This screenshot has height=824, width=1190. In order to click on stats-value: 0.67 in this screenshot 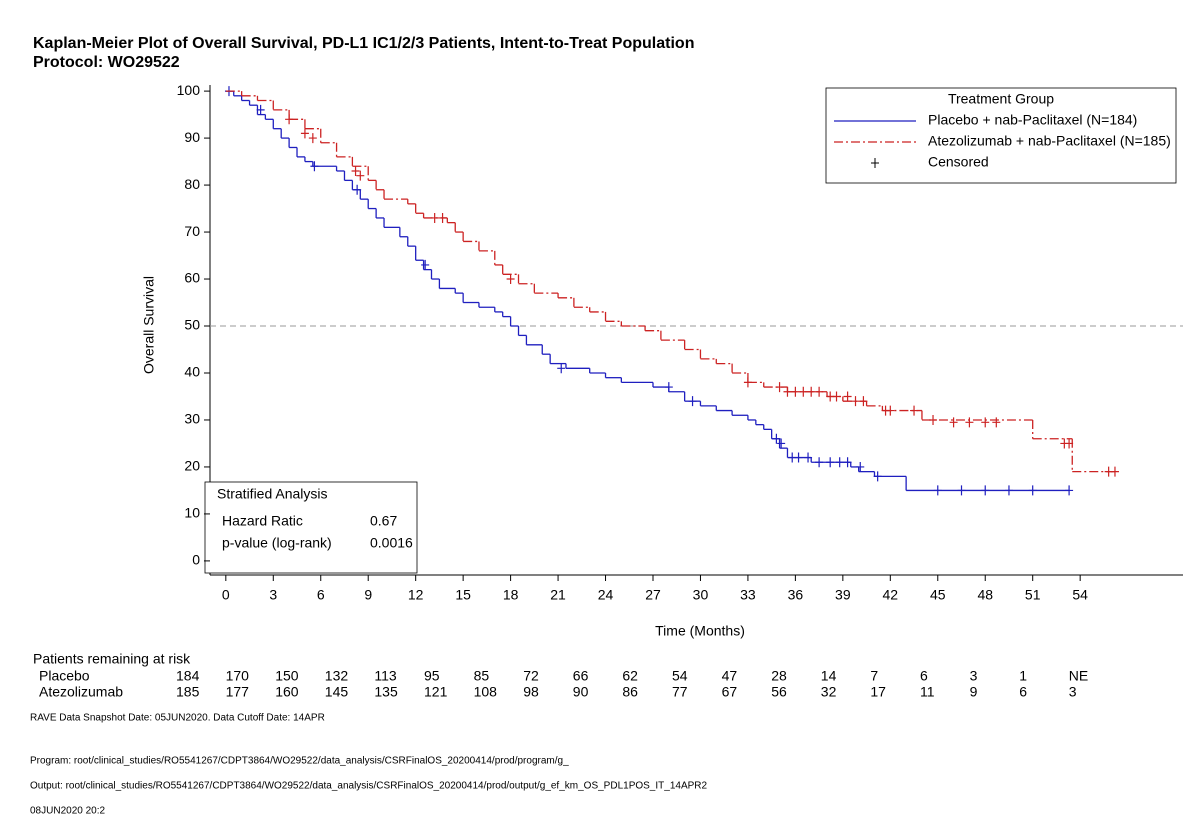, I will do `click(383, 521)`.